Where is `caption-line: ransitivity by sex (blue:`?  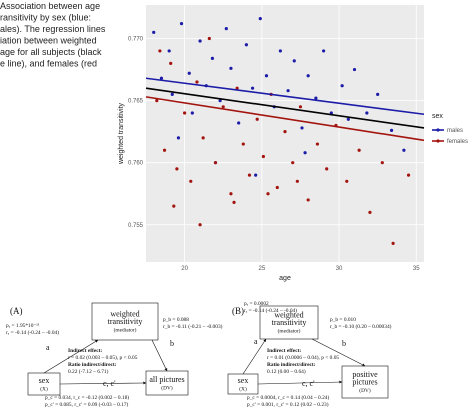
caption-line: ransitivity by sex (blue: is located at coordinates (45, 18).